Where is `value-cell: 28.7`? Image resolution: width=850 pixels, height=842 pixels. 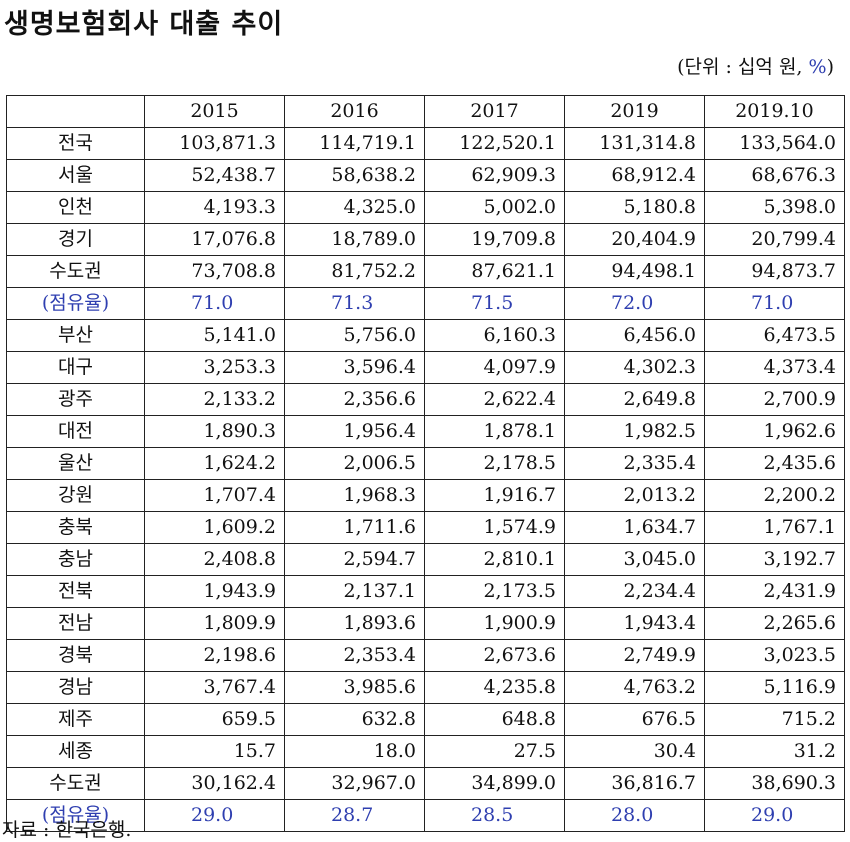
value-cell: 28.7 is located at coordinates (354, 815).